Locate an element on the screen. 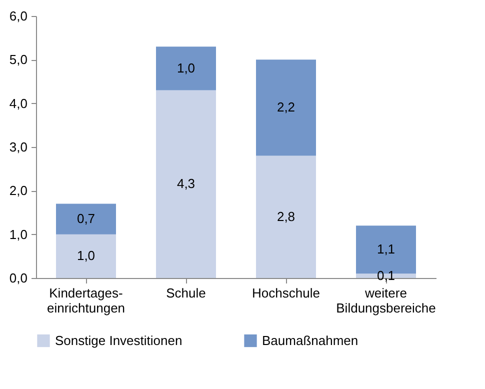 The height and width of the screenshot is (389, 485). x-tick-label: Kindertages- einrichtungen is located at coordinates (86, 301).